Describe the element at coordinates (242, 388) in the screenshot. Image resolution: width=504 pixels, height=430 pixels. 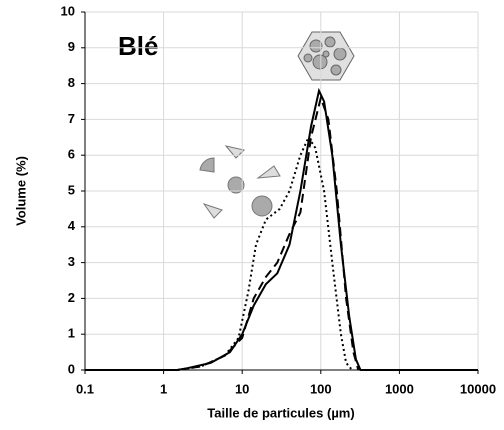
I see `x-tick-label: 10` at that location.